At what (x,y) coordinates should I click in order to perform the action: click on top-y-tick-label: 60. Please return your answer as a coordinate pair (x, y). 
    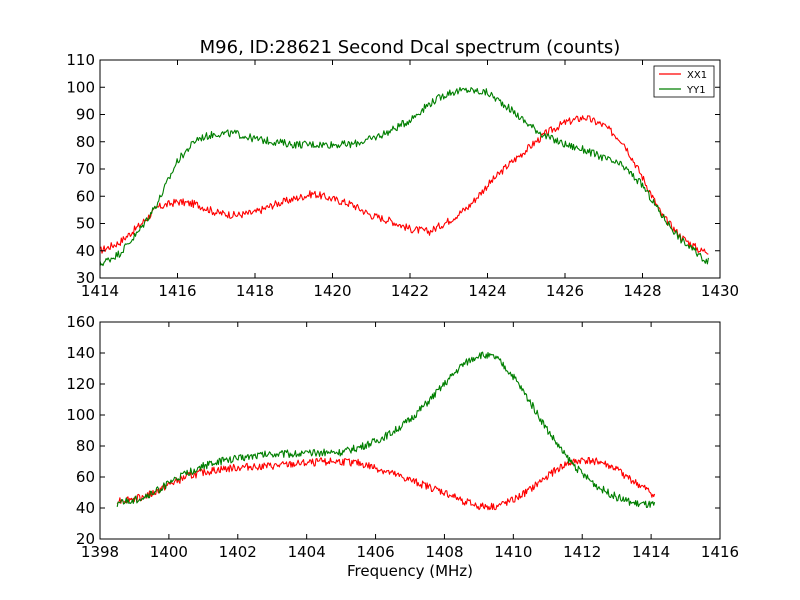
    Looking at the image, I should click on (85, 196).